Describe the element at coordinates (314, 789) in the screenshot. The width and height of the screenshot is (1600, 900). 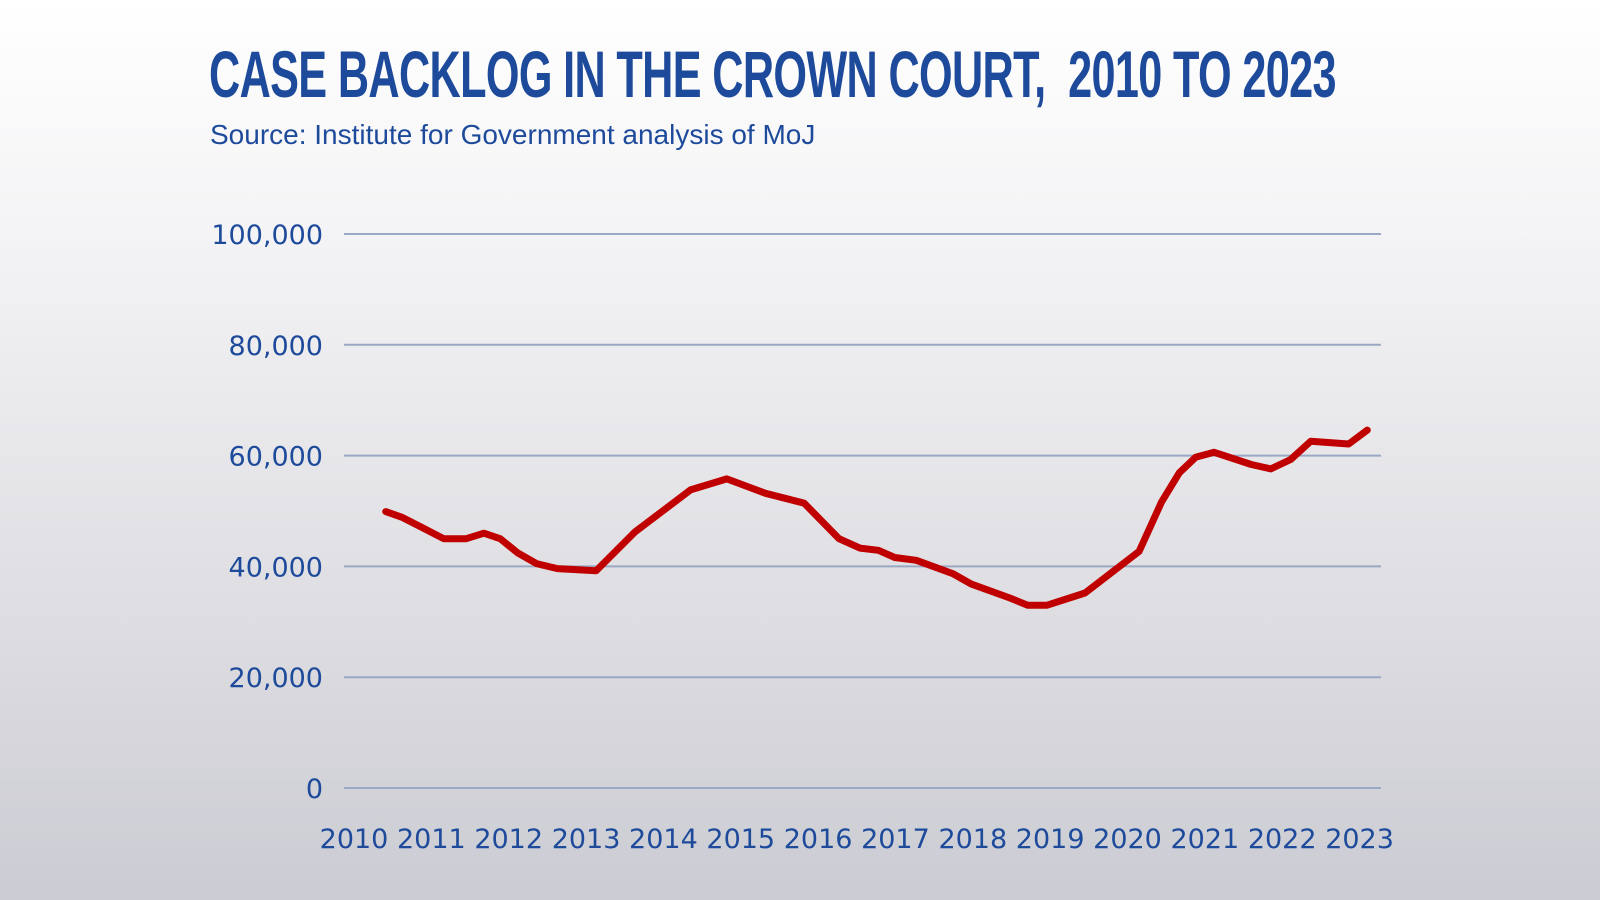
I see `y-tick-label: 0` at that location.